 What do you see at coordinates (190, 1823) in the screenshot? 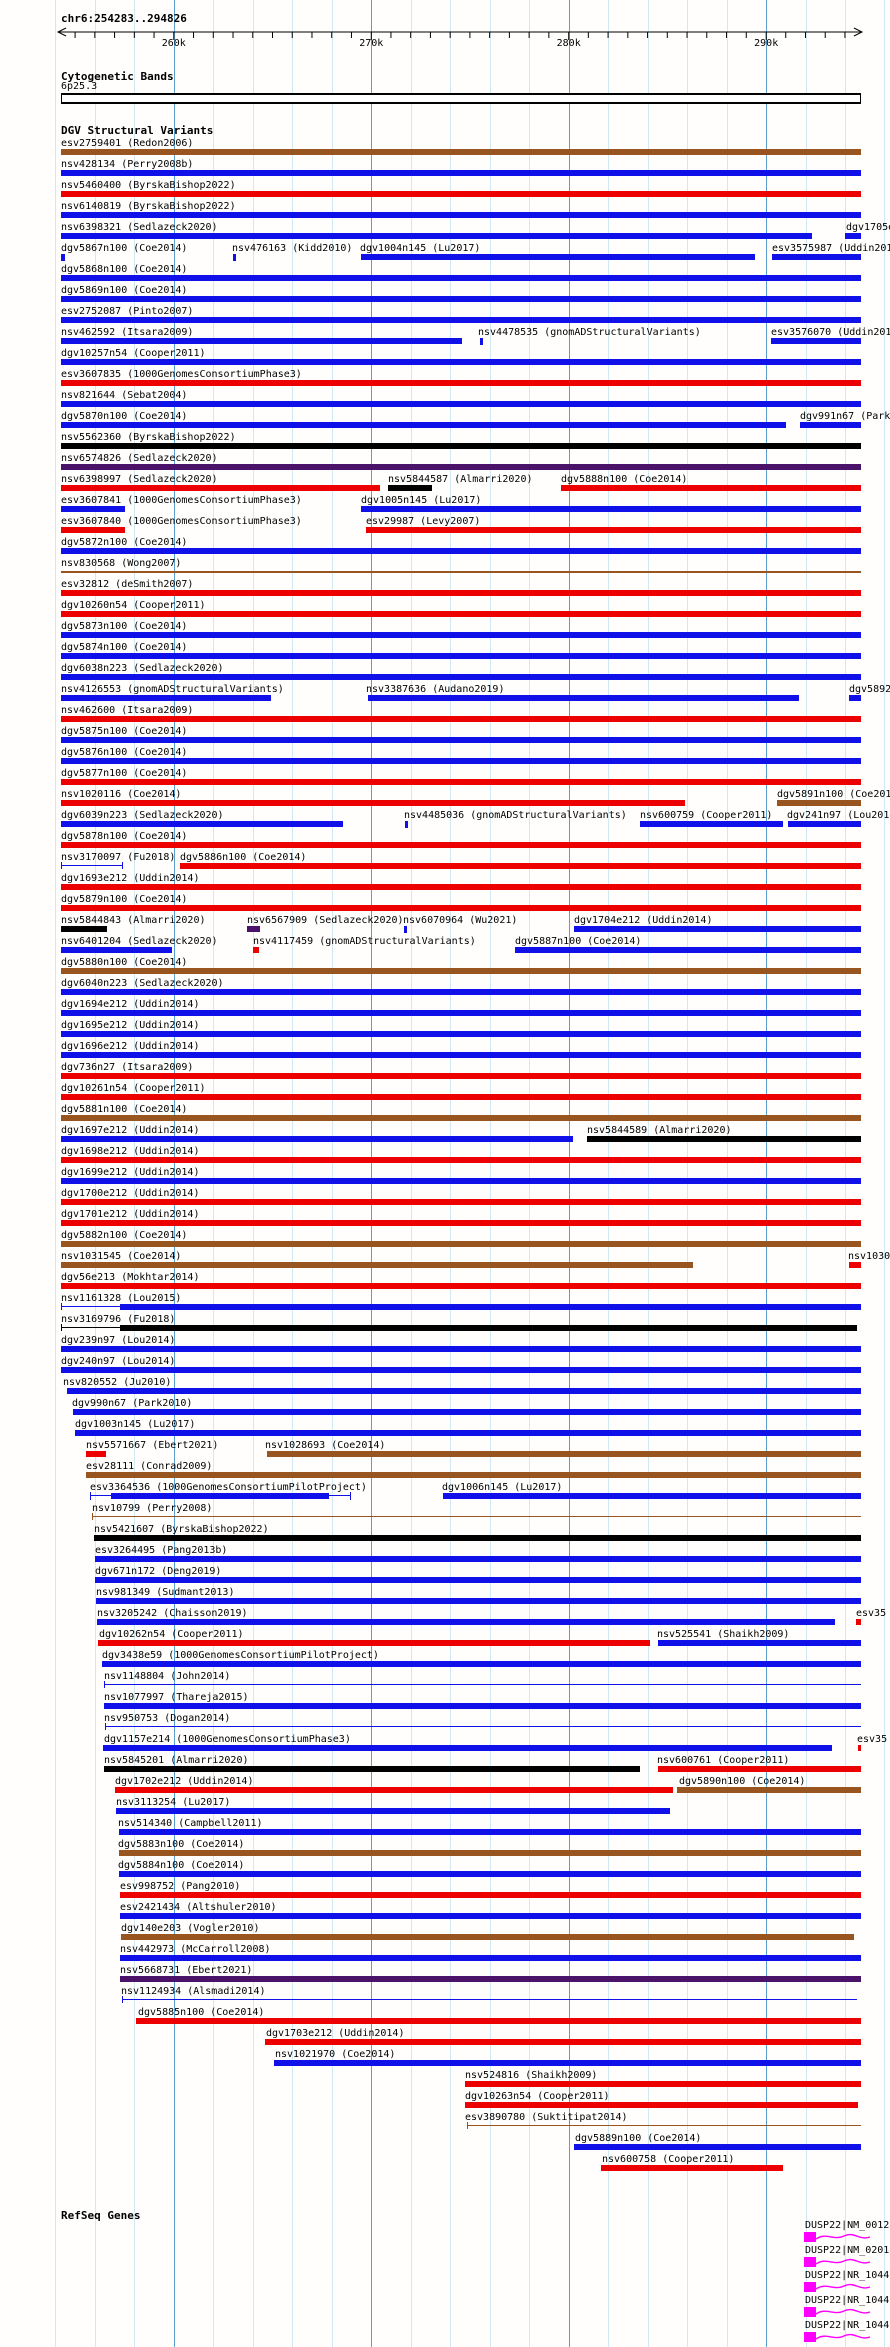
I see `variant-label: nsv514340 (Campbell2011)` at bounding box center [190, 1823].